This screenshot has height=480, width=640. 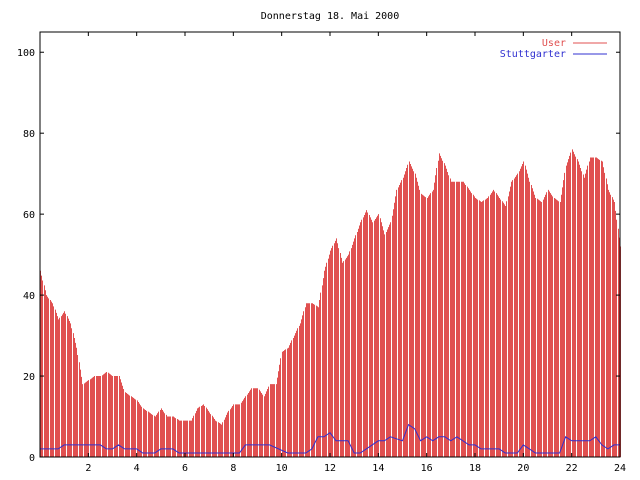 I want to click on x-tick-label: 2, so click(x=88, y=468).